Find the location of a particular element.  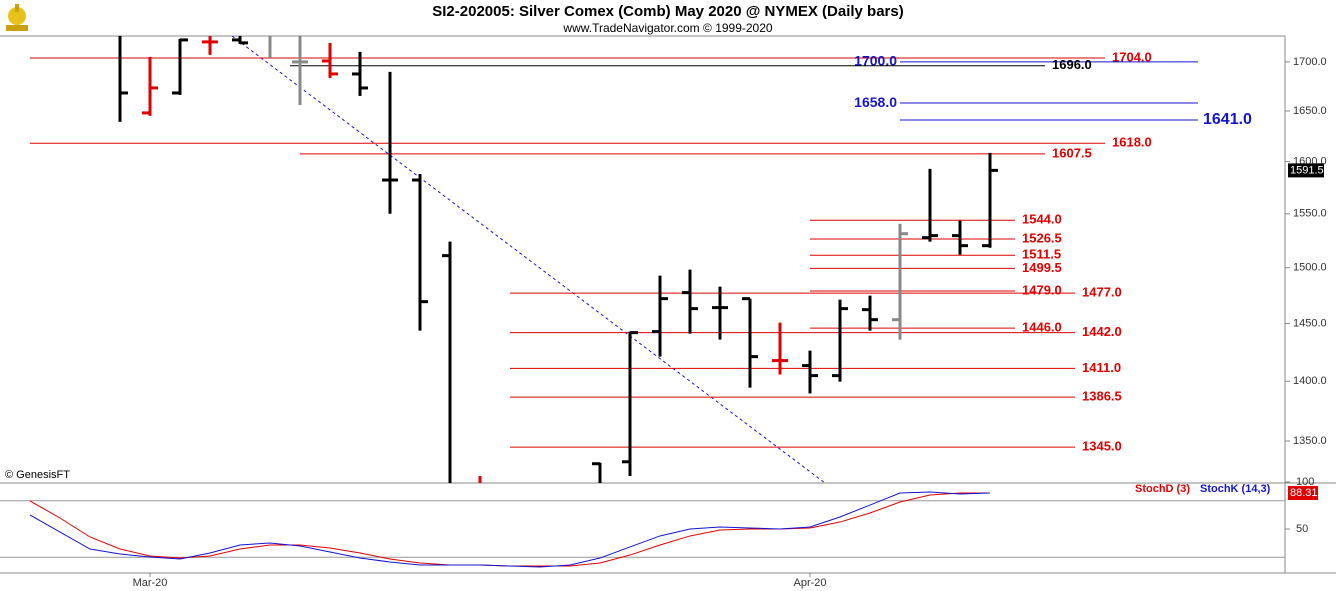

y-tick-label: 1500.0 is located at coordinates (1310, 268).